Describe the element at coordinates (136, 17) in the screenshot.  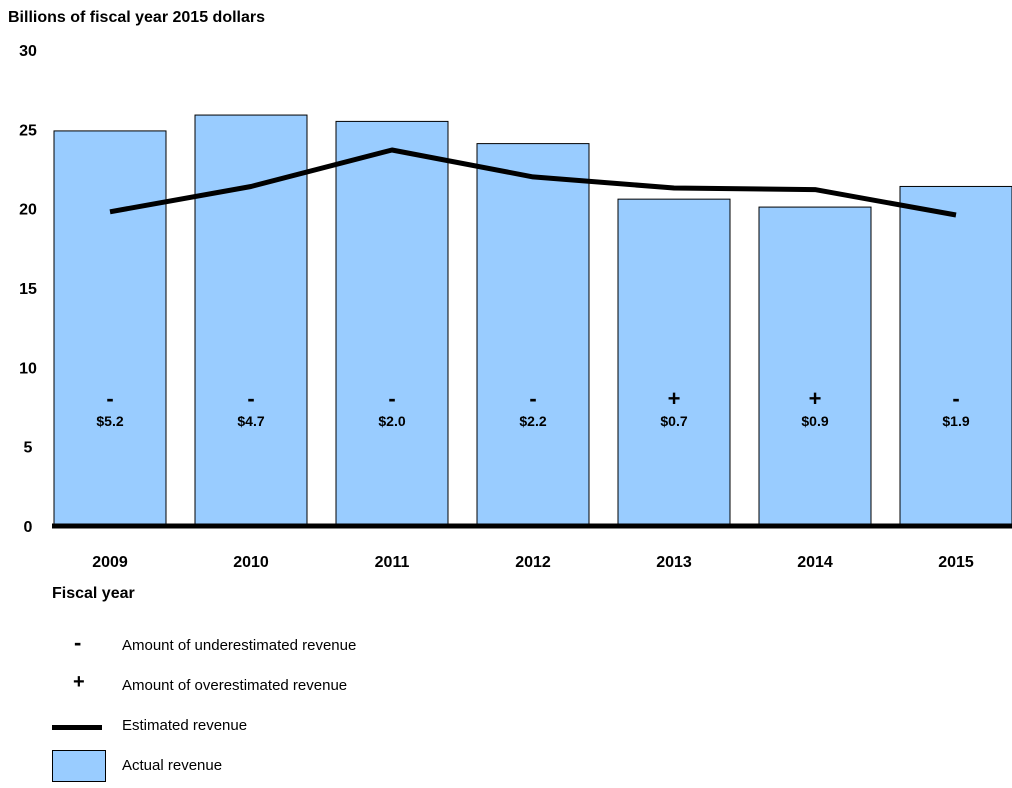
I see `y-axis-label: Billions of fiscal year 2015 dollars` at that location.